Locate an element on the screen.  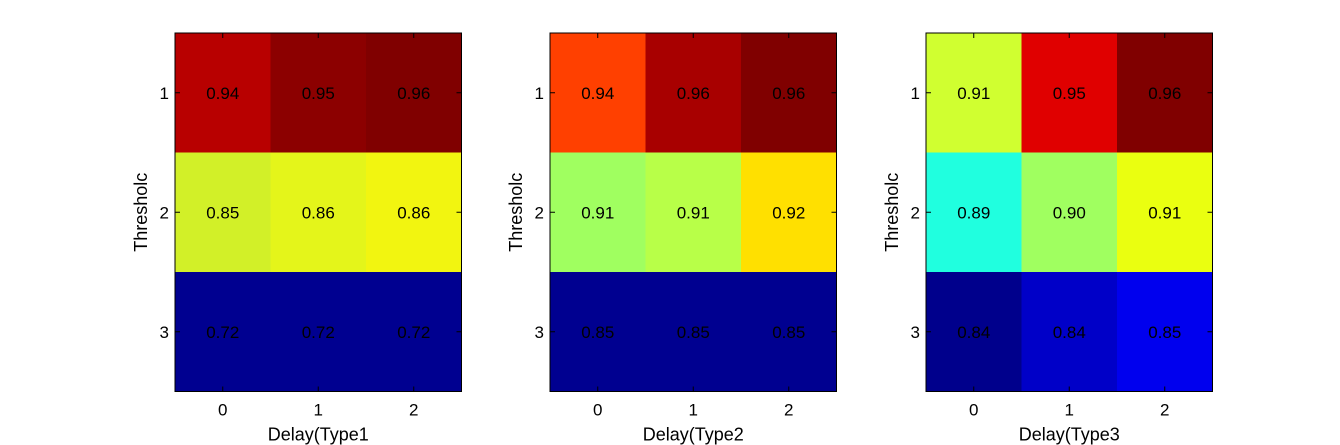
x-axis-label: Delay(Type1 is located at coordinates (318, 435).